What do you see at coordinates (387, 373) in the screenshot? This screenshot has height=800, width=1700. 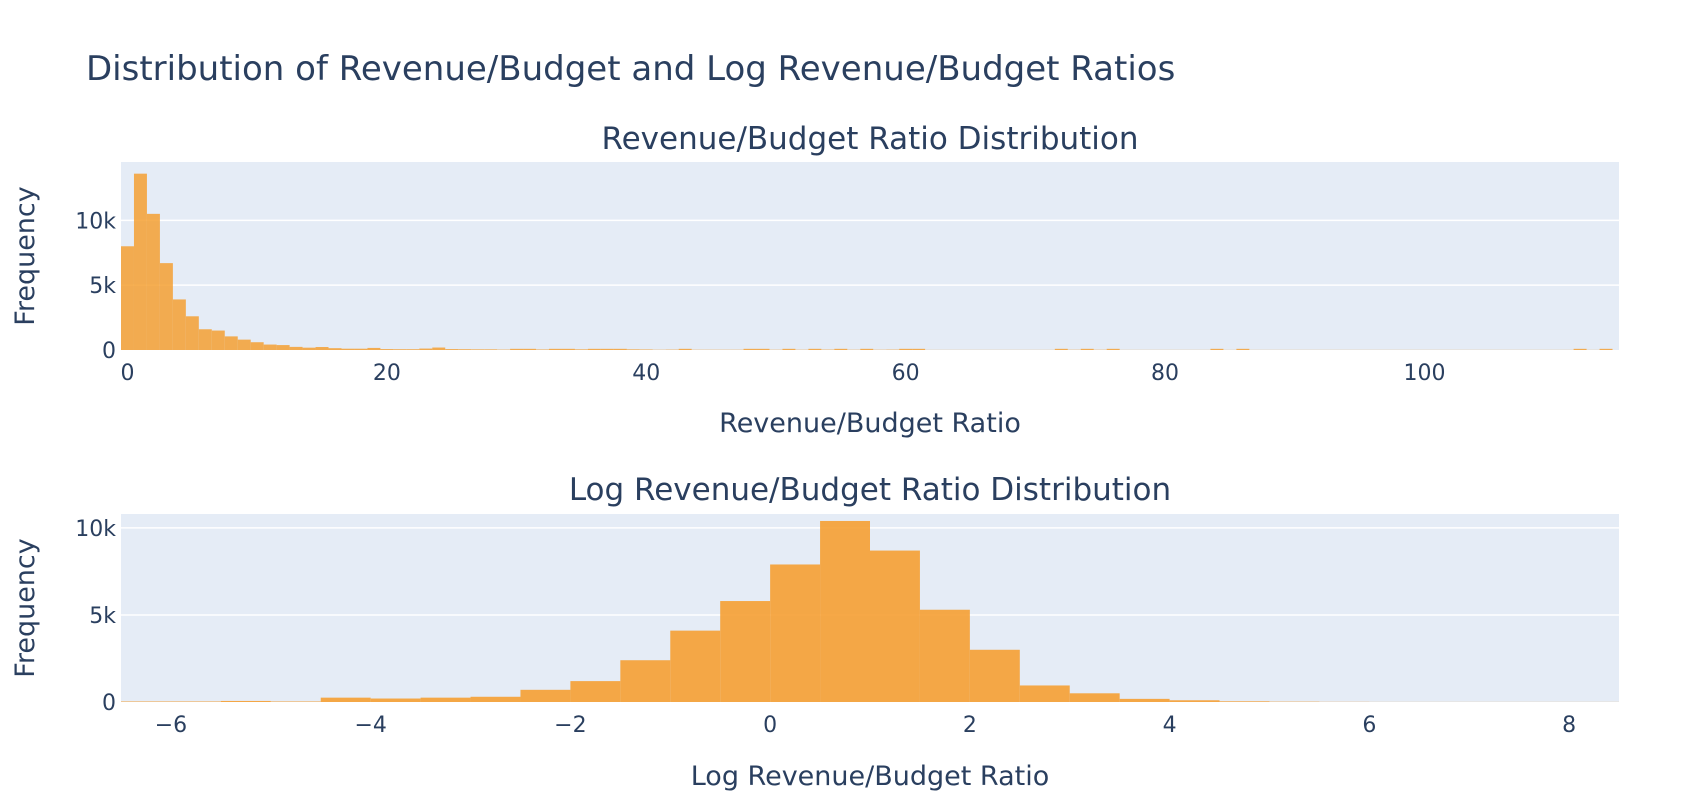 I see `x-tick-label: 20` at bounding box center [387, 373].